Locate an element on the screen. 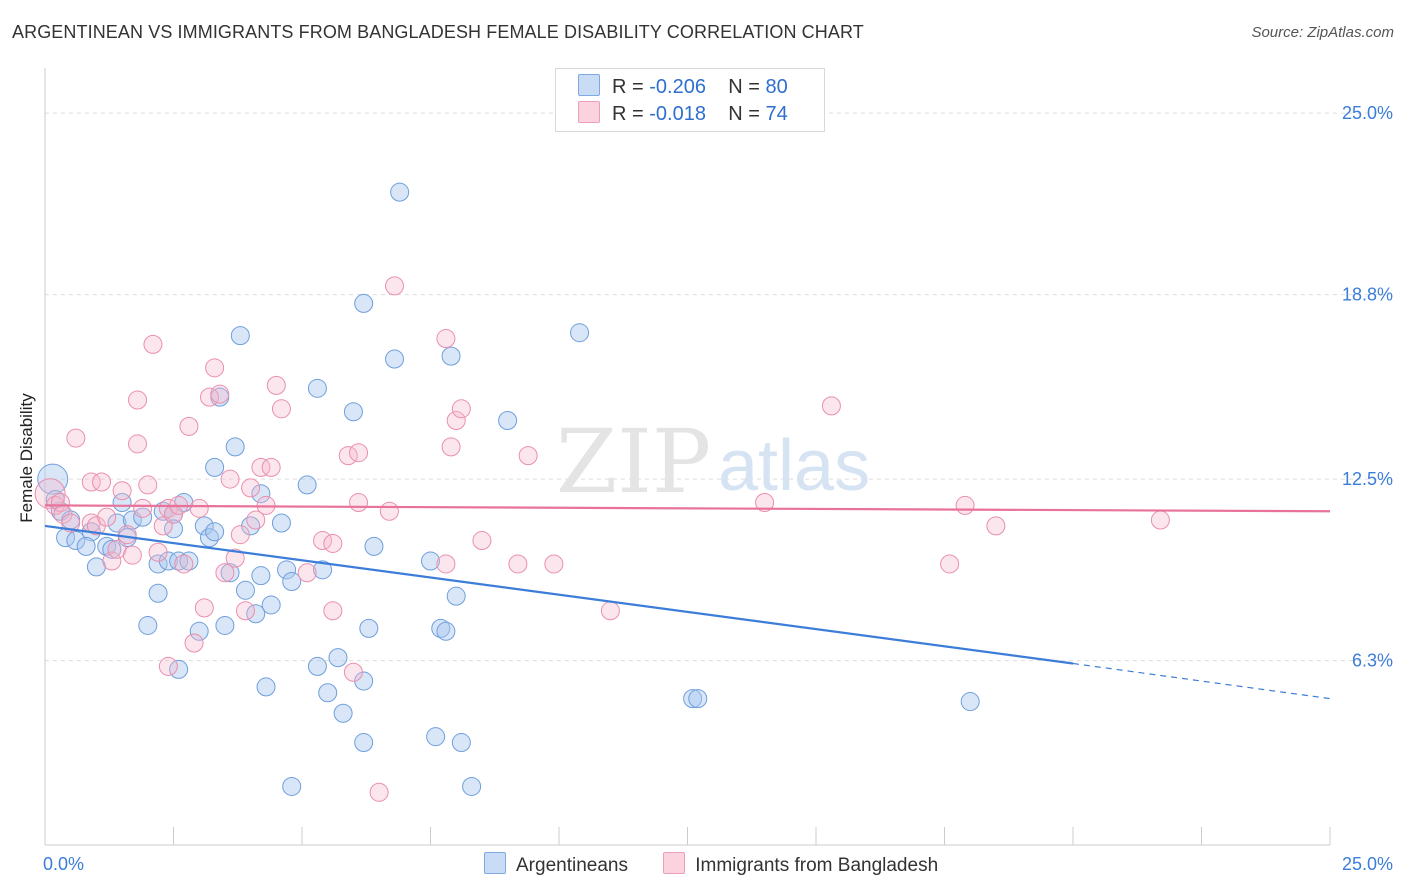  y-axis-label: Female Disability is located at coordinates (26, 458).